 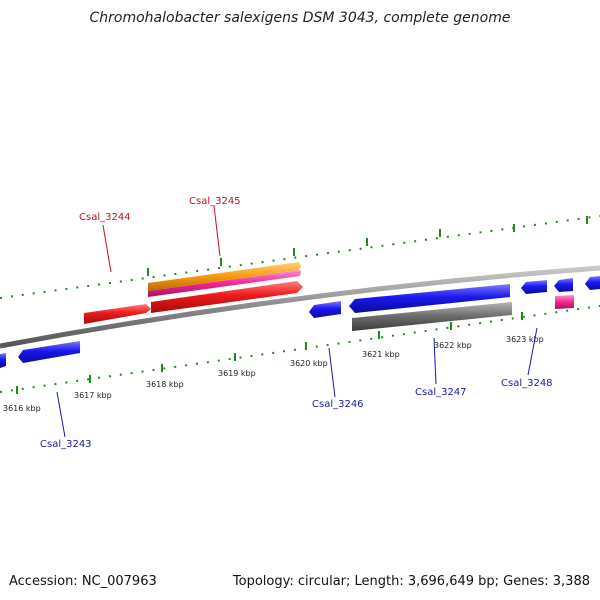 What do you see at coordinates (564, 302) in the screenshot?
I see `cds-pink-small` at bounding box center [564, 302].